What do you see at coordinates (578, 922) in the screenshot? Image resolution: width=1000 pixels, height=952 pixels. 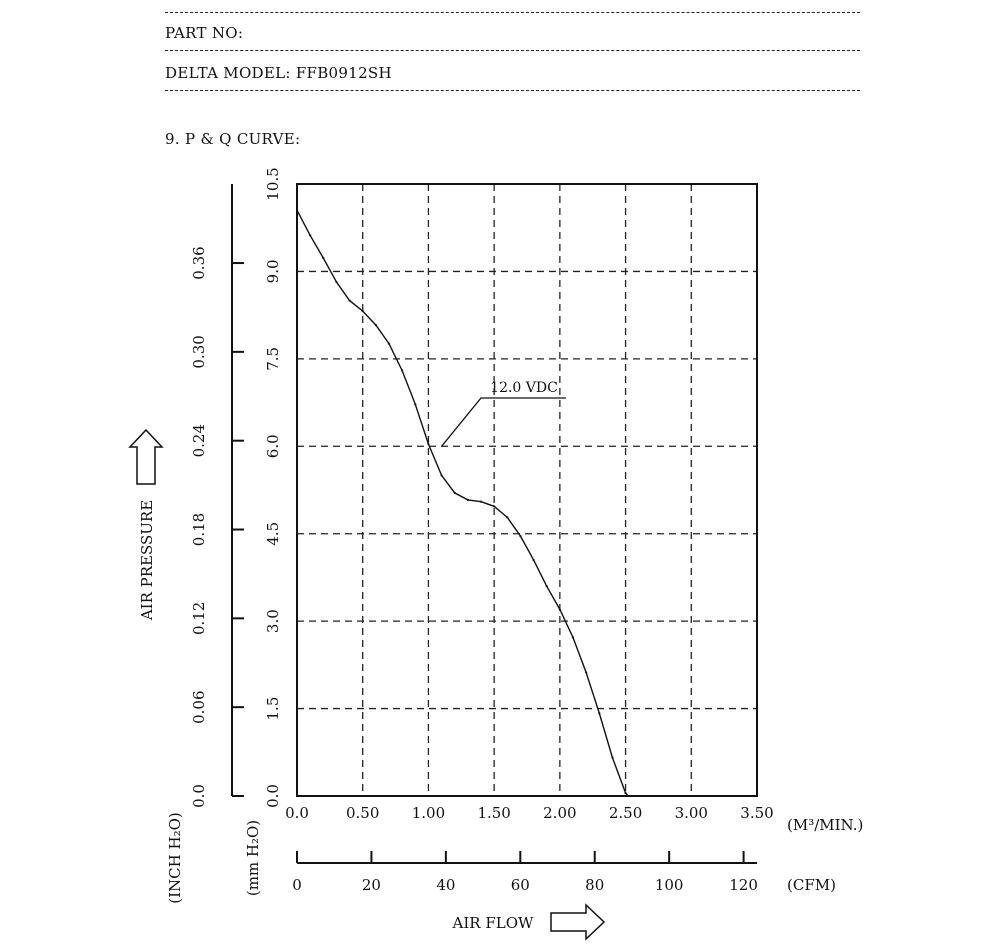 I see `arrow-right-icon` at bounding box center [578, 922].